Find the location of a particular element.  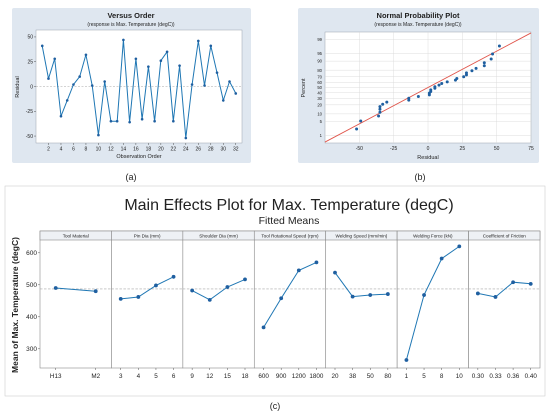

main-effects-panel: Coefficient of Friction 0.30 0.33 0.36 0.40 is located at coordinates (504, 305).